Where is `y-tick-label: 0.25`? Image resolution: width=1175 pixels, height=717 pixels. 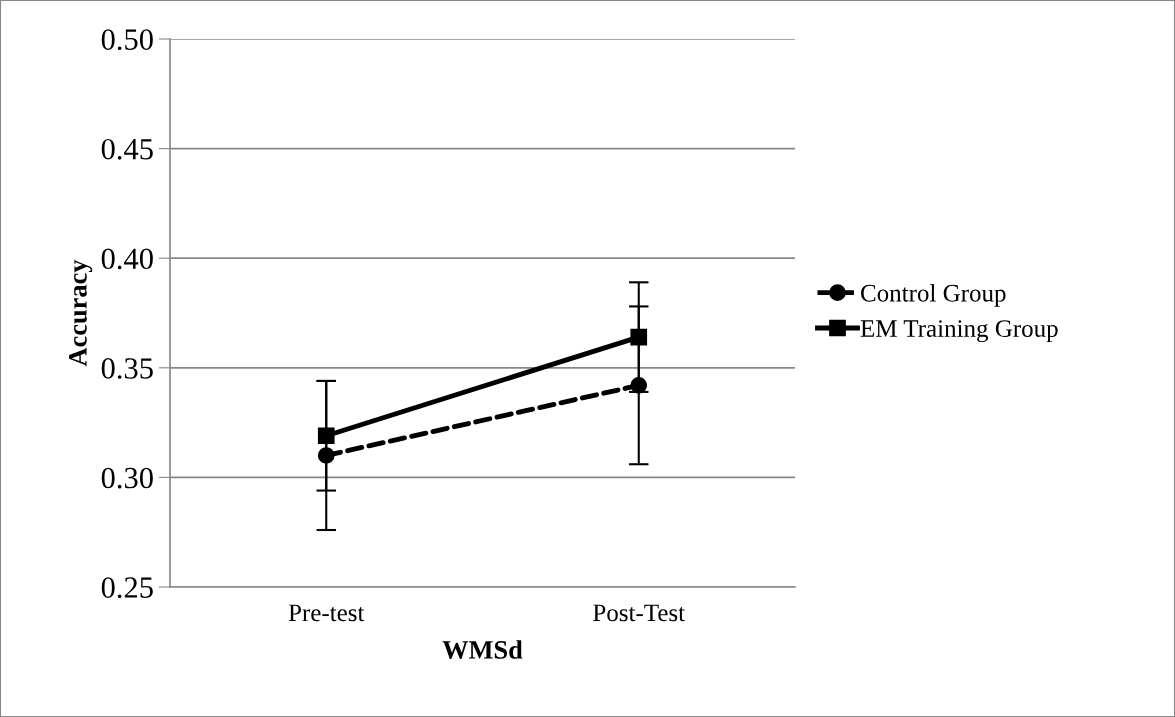 y-tick-label: 0.25 is located at coordinates (127, 588).